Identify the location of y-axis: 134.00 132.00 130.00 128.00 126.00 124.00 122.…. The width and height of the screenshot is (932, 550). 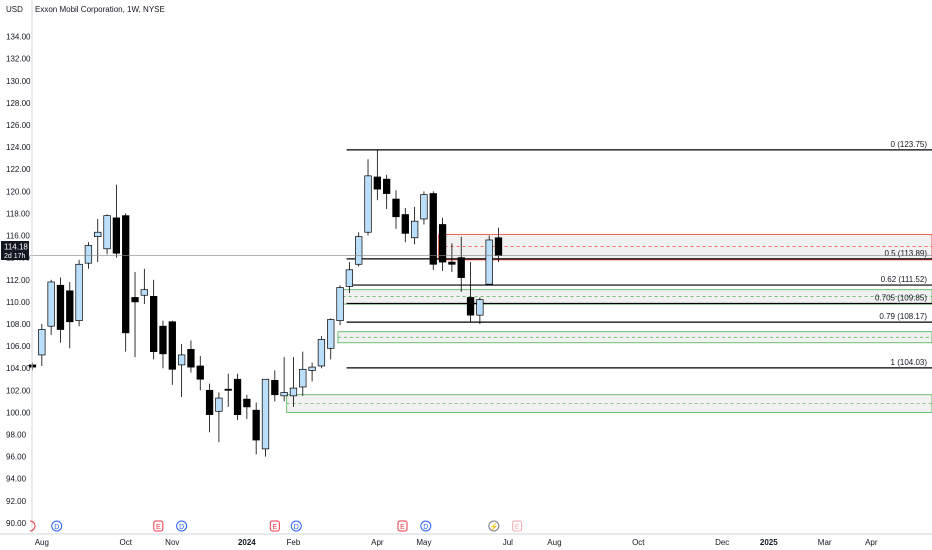
(19, 267).